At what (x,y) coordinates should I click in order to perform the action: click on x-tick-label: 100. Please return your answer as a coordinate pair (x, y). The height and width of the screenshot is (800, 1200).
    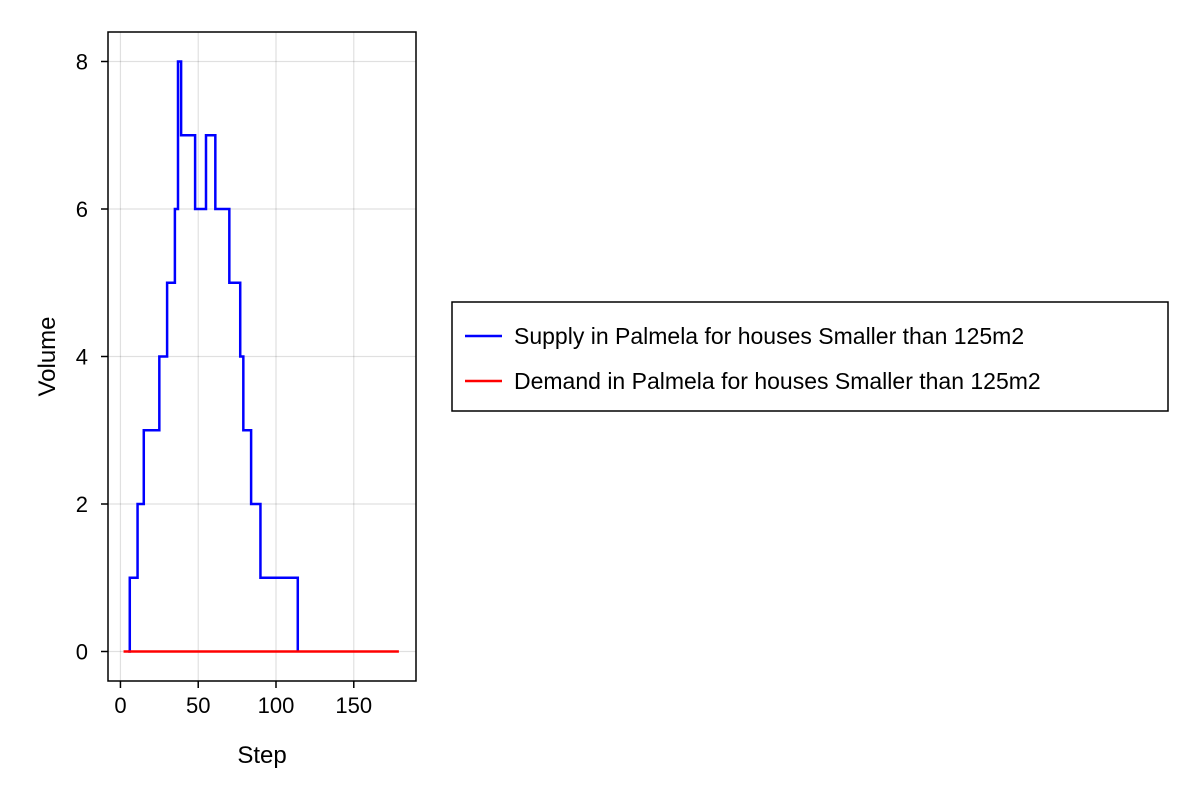
    Looking at the image, I should click on (276, 705).